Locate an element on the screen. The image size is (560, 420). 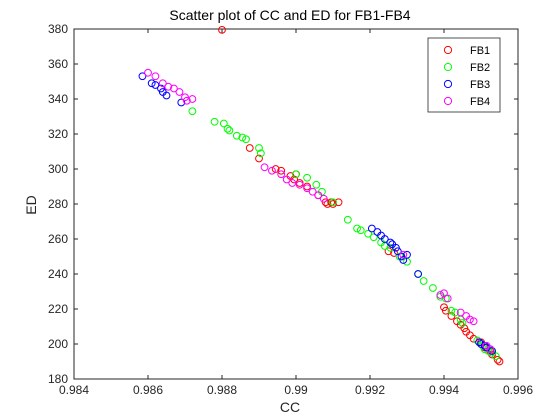
x-tick-label: 0.996 is located at coordinates (518, 390).